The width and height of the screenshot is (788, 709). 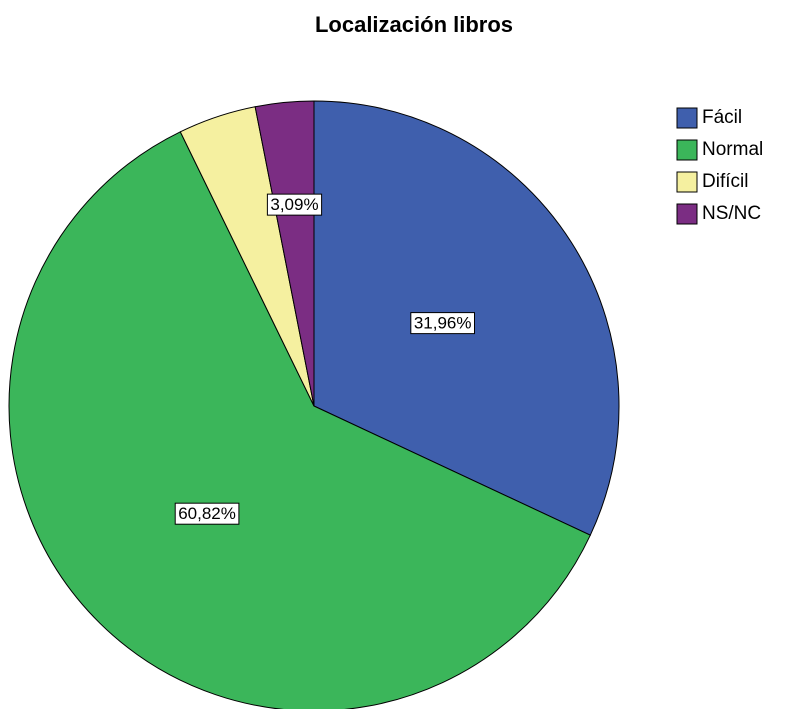 What do you see at coordinates (731, 213) in the screenshot?
I see `legend-label: NS/NC` at bounding box center [731, 213].